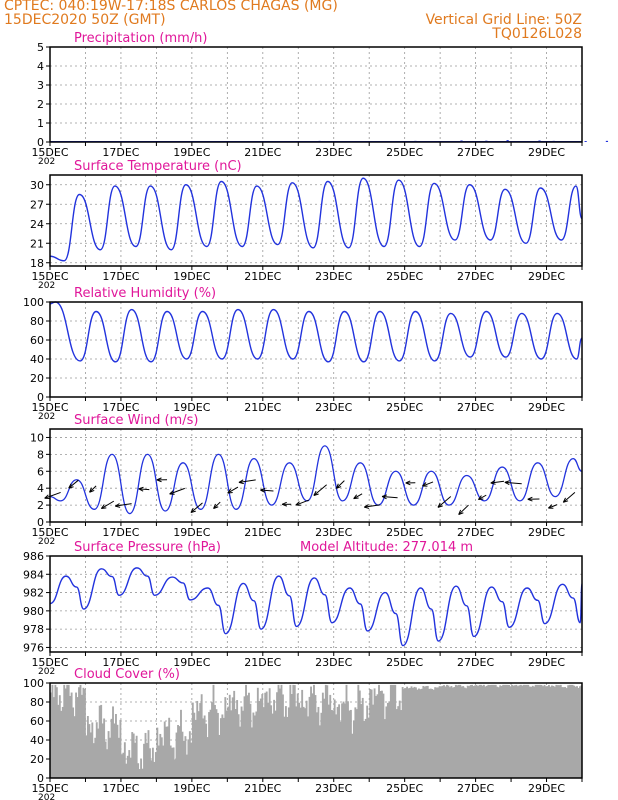  I want to click on y-tick-label: 80, so click(37, 702).